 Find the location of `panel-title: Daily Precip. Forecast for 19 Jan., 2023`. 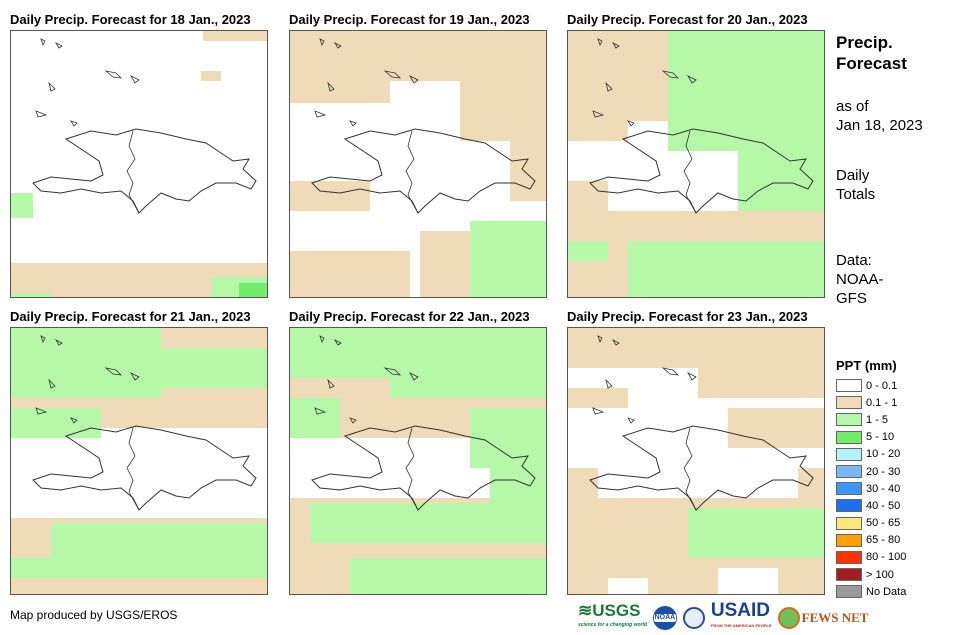

panel-title: Daily Precip. Forecast for 19 Jan., 2023 is located at coordinates (409, 19).